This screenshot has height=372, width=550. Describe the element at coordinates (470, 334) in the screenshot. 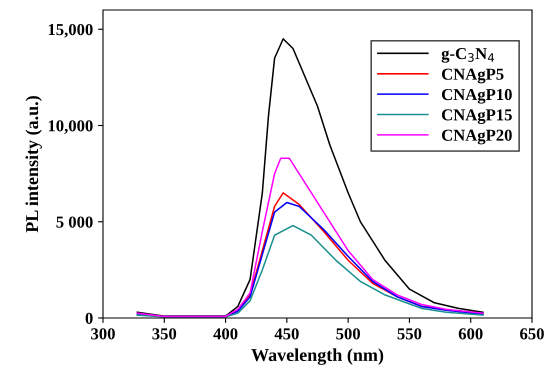

I see `x-tick-label: 600` at that location.